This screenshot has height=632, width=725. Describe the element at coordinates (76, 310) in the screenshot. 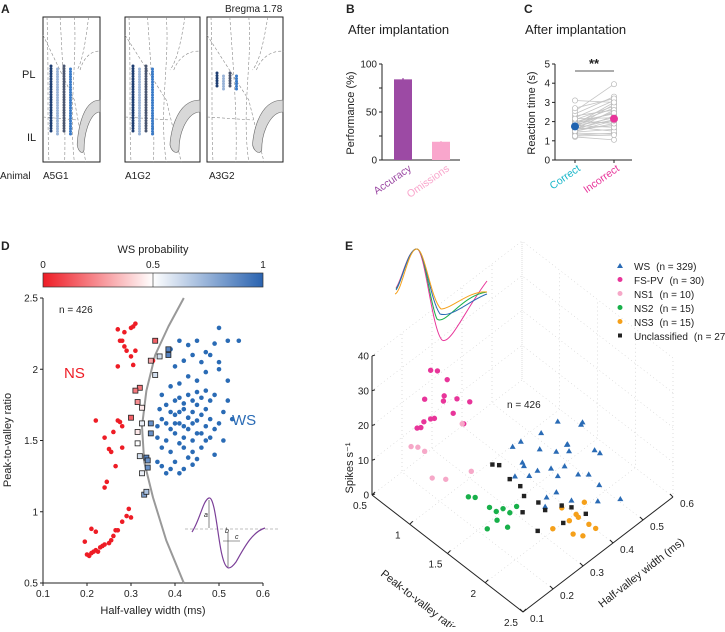

I see `panel-d-n-label: n = 426` at that location.